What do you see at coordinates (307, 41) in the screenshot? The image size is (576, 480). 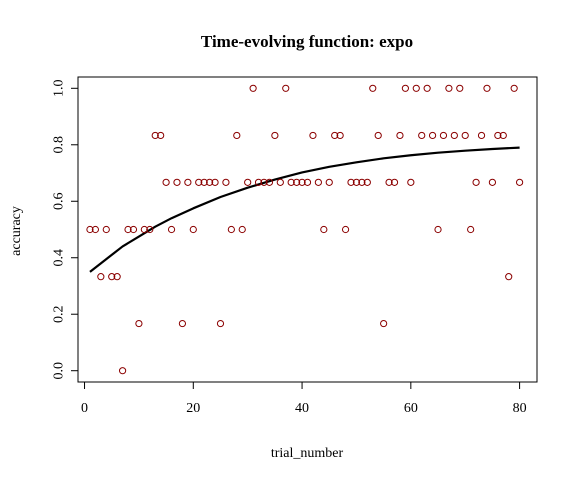 I see `chart-title: Time-evolving function: expo` at bounding box center [307, 41].